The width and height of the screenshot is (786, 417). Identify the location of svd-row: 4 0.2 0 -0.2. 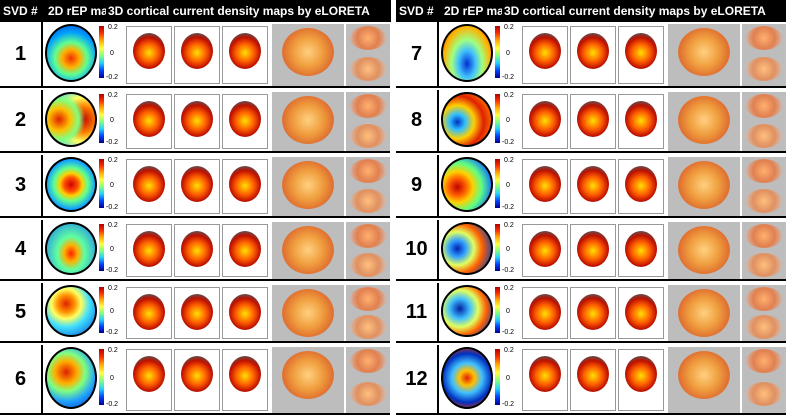
(195, 250).